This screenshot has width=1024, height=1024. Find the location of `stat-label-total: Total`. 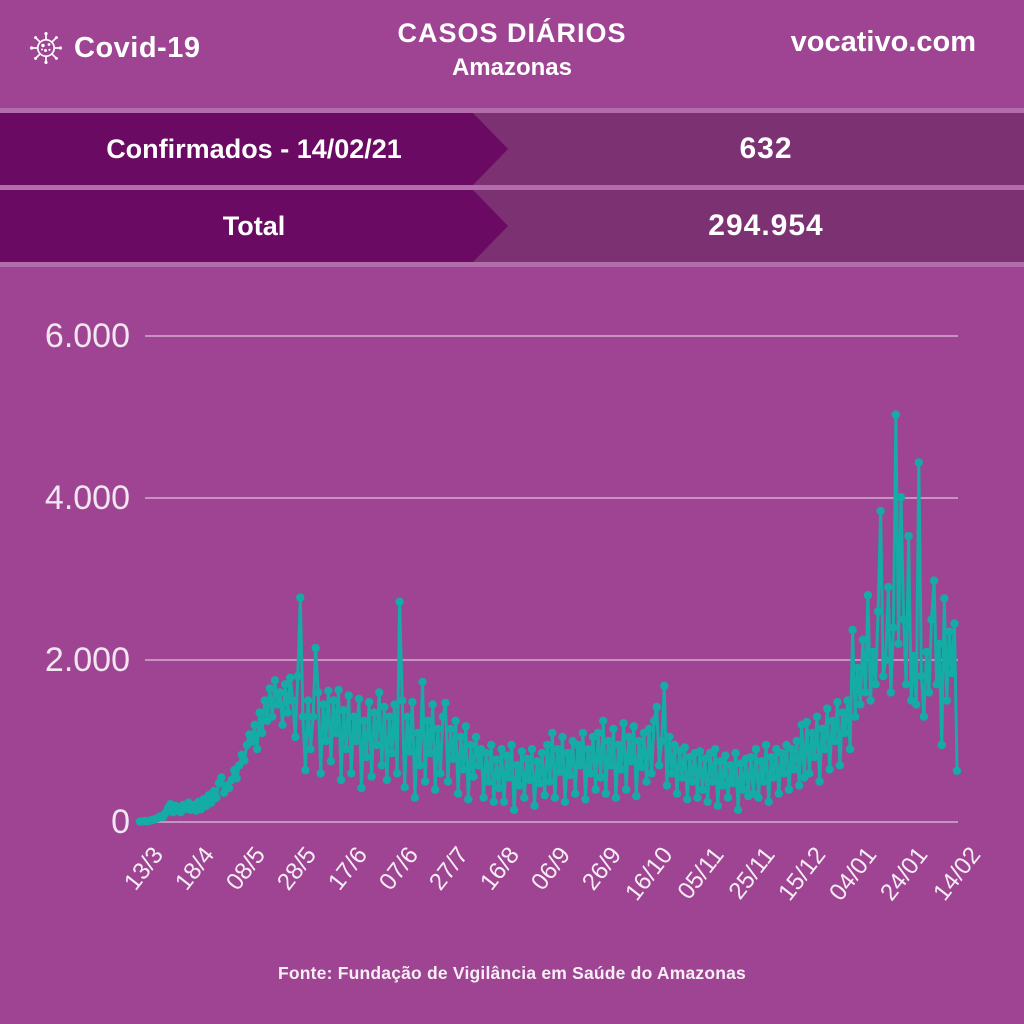

stat-label-total: Total is located at coordinates (254, 225).